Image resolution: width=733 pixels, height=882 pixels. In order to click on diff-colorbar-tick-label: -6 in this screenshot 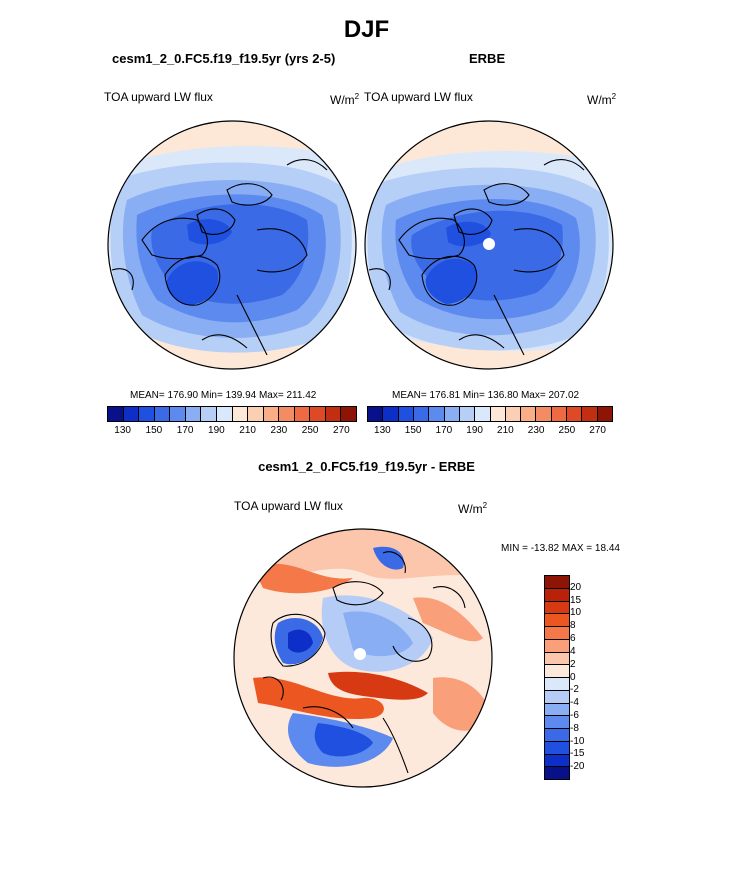, I will do `click(574, 715)`.